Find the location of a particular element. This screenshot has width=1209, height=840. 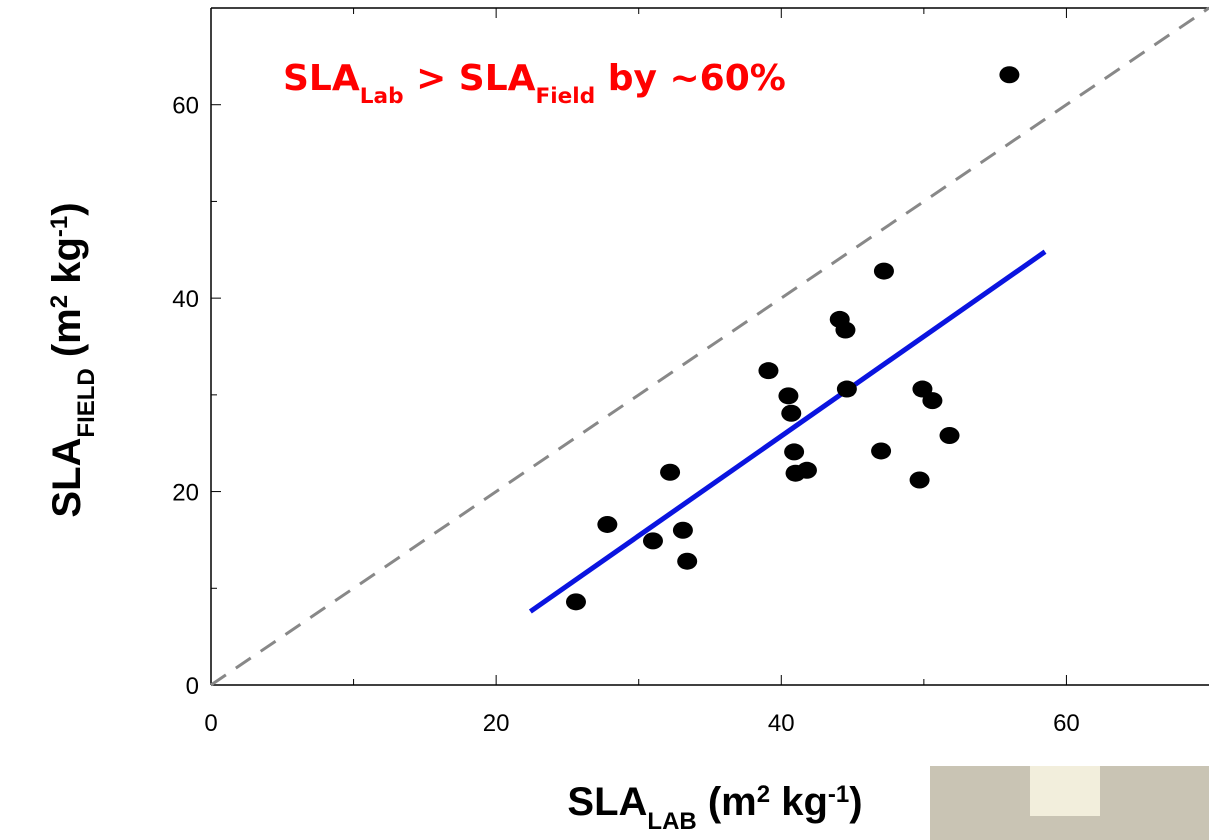

x-label-part: ) is located at coordinates (855, 802).